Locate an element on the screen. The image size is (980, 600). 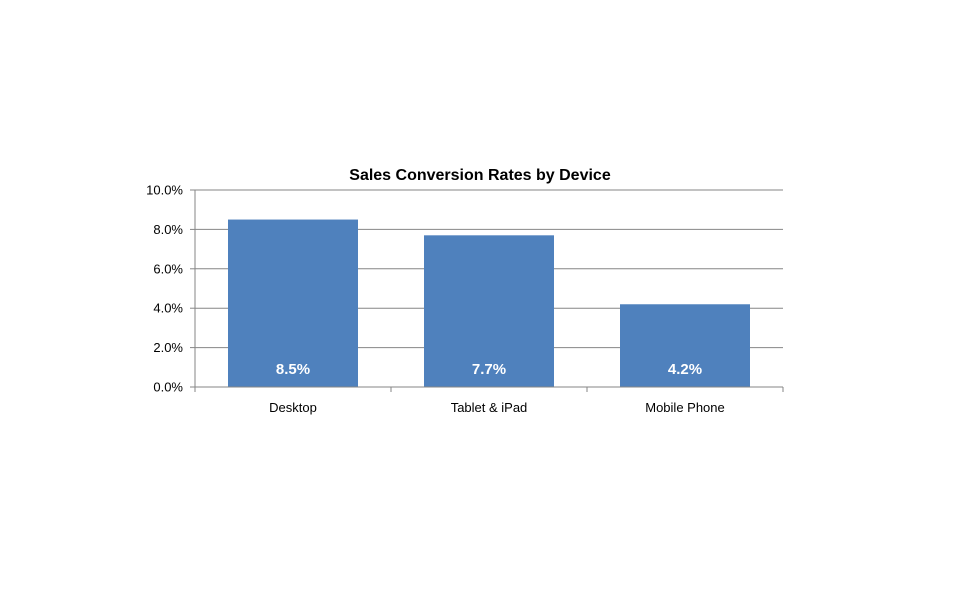
category-label: Mobile Phone is located at coordinates (685, 407).